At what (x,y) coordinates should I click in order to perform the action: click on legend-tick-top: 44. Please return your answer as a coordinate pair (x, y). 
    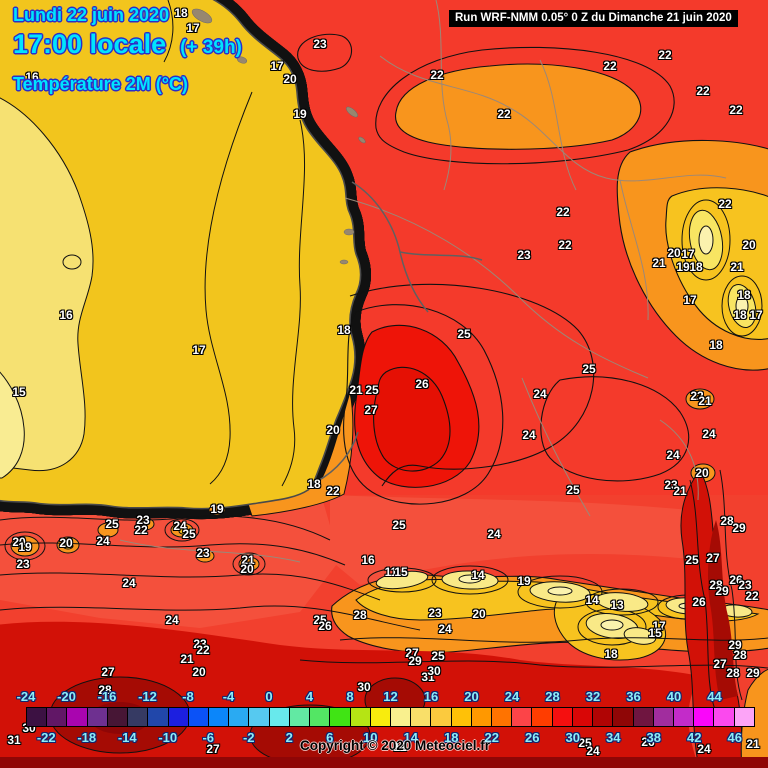
    Looking at the image, I should click on (714, 696).